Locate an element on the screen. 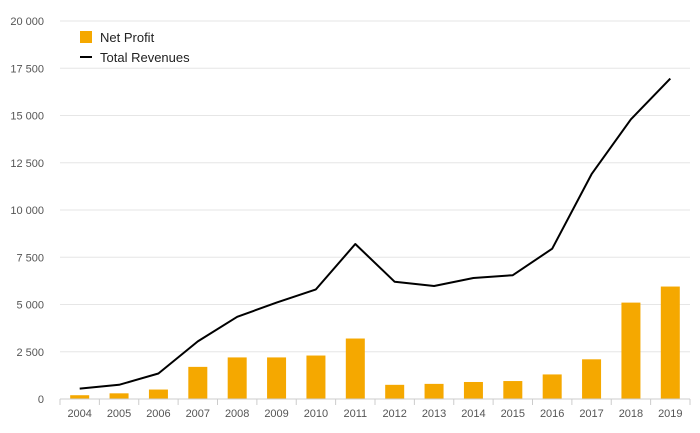 The width and height of the screenshot is (700, 433). y-tick-label: 2 500 is located at coordinates (30, 353).